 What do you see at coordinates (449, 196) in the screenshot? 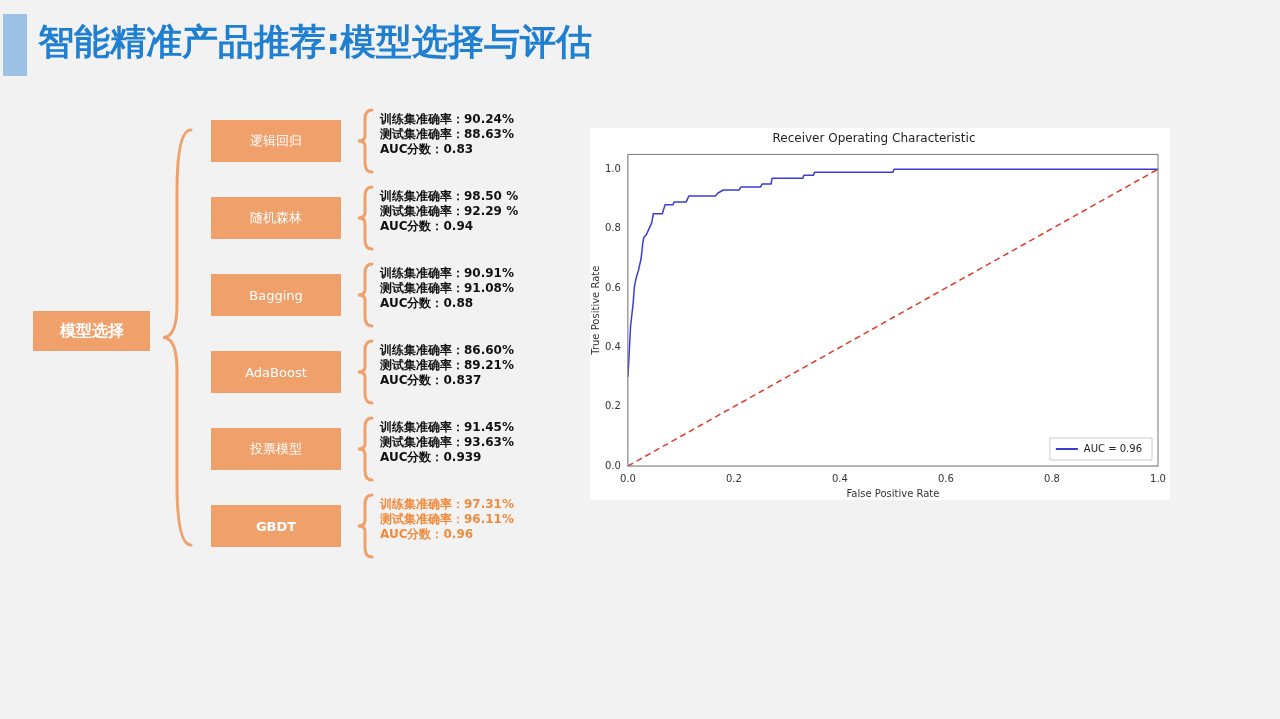
I see `text: 训练集准确率：98.50 %` at bounding box center [449, 196].